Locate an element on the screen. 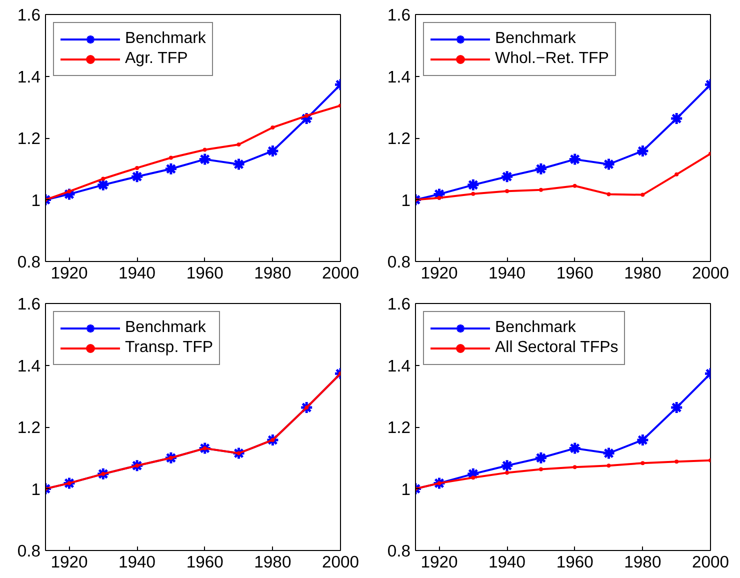 The image size is (740, 578). legend-label: Transp. TFP is located at coordinates (169, 348).